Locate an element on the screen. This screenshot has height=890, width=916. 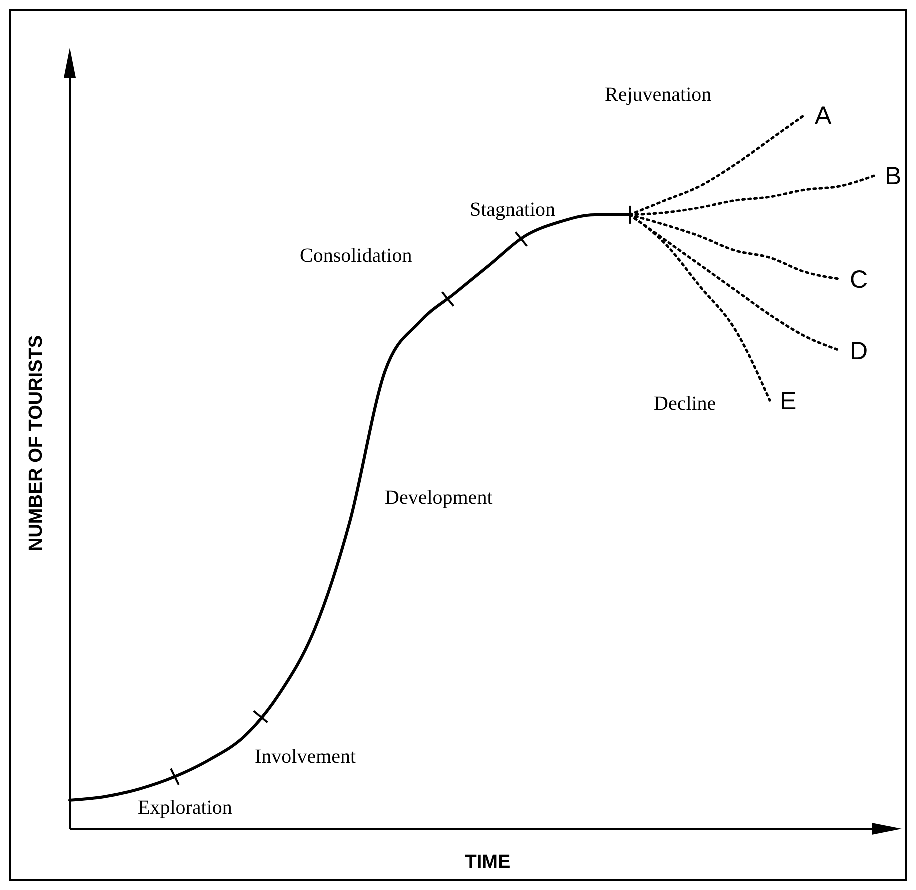
y-axis-title: NUMBER OF TOURISTS is located at coordinates (36, 443).